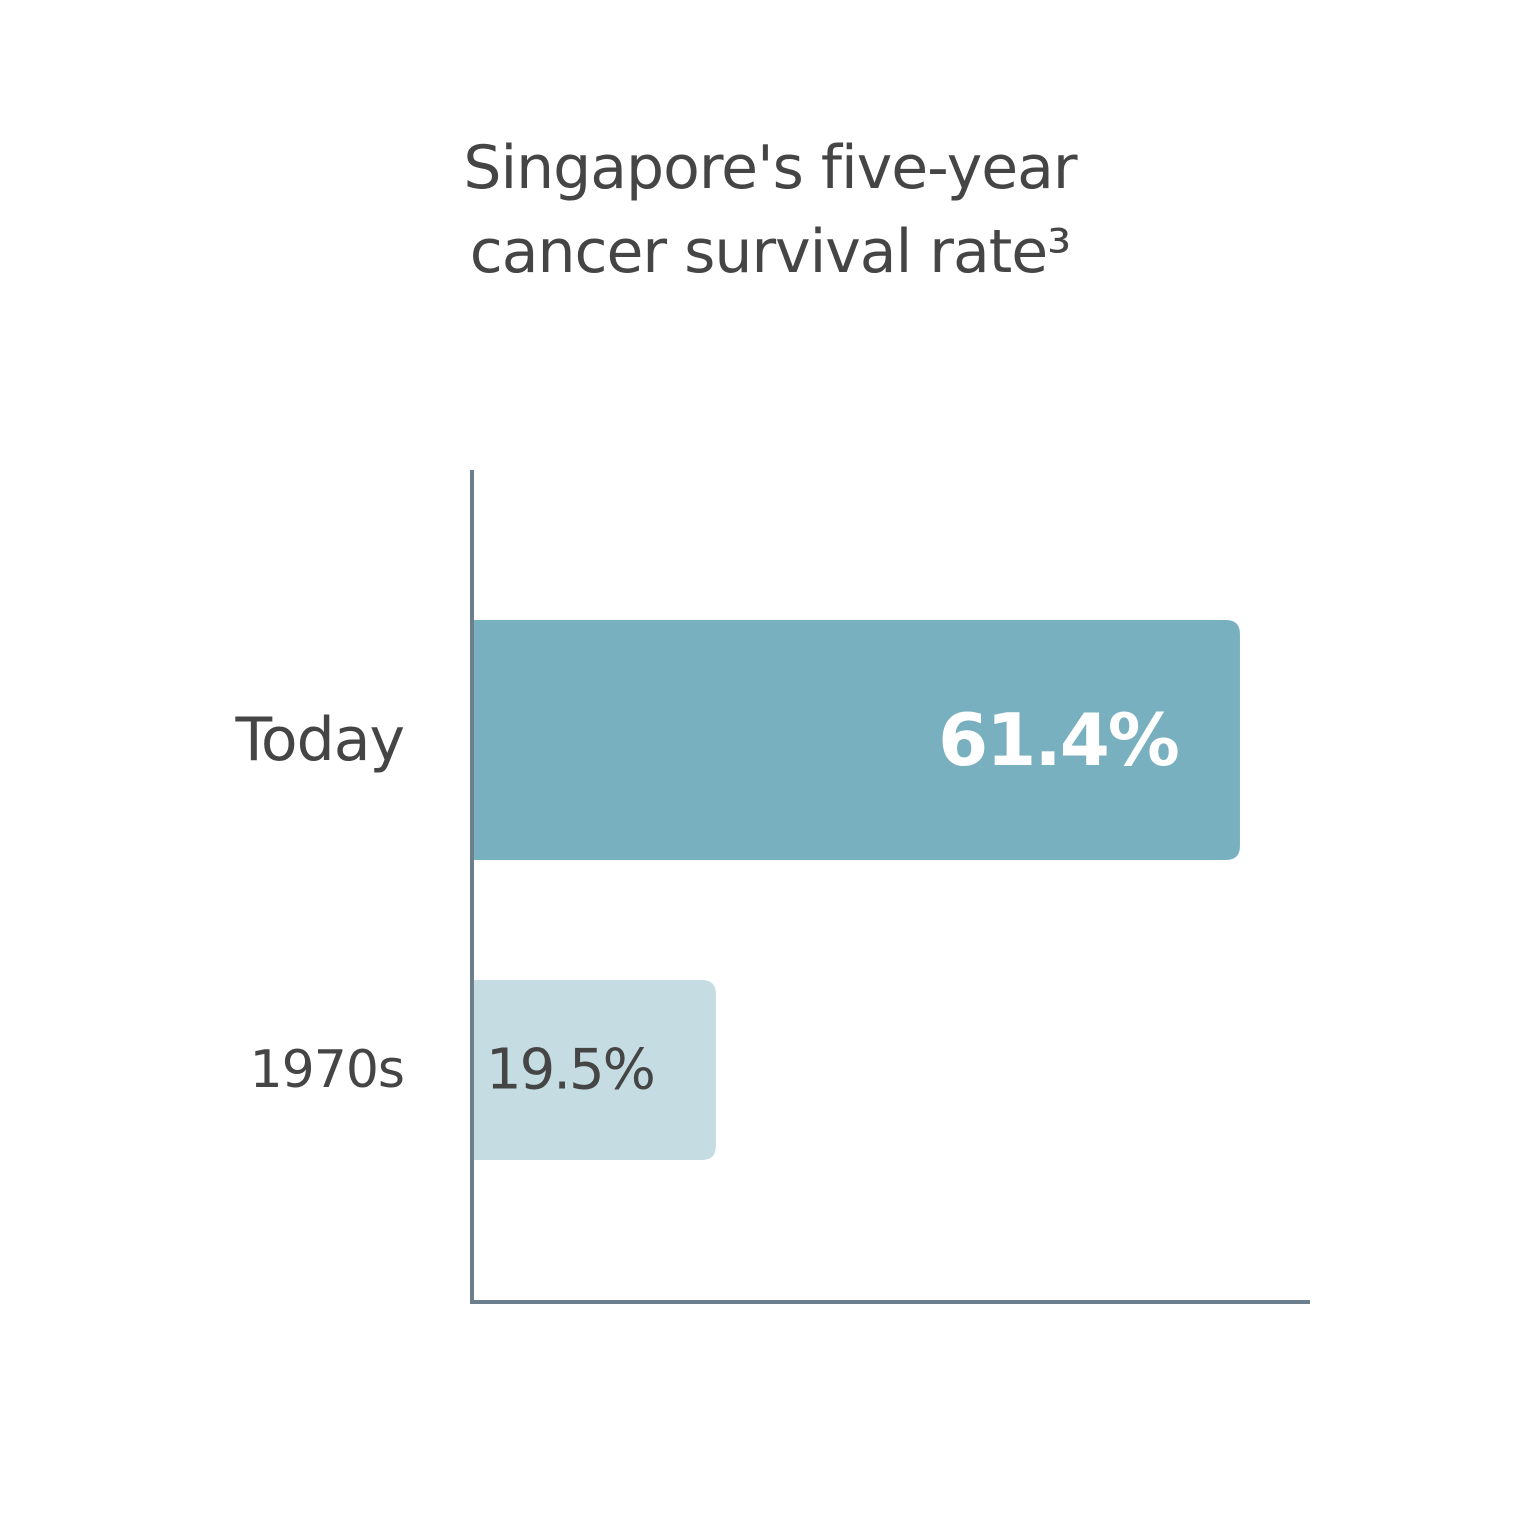  I want to click on bar-today, so click(856, 740).